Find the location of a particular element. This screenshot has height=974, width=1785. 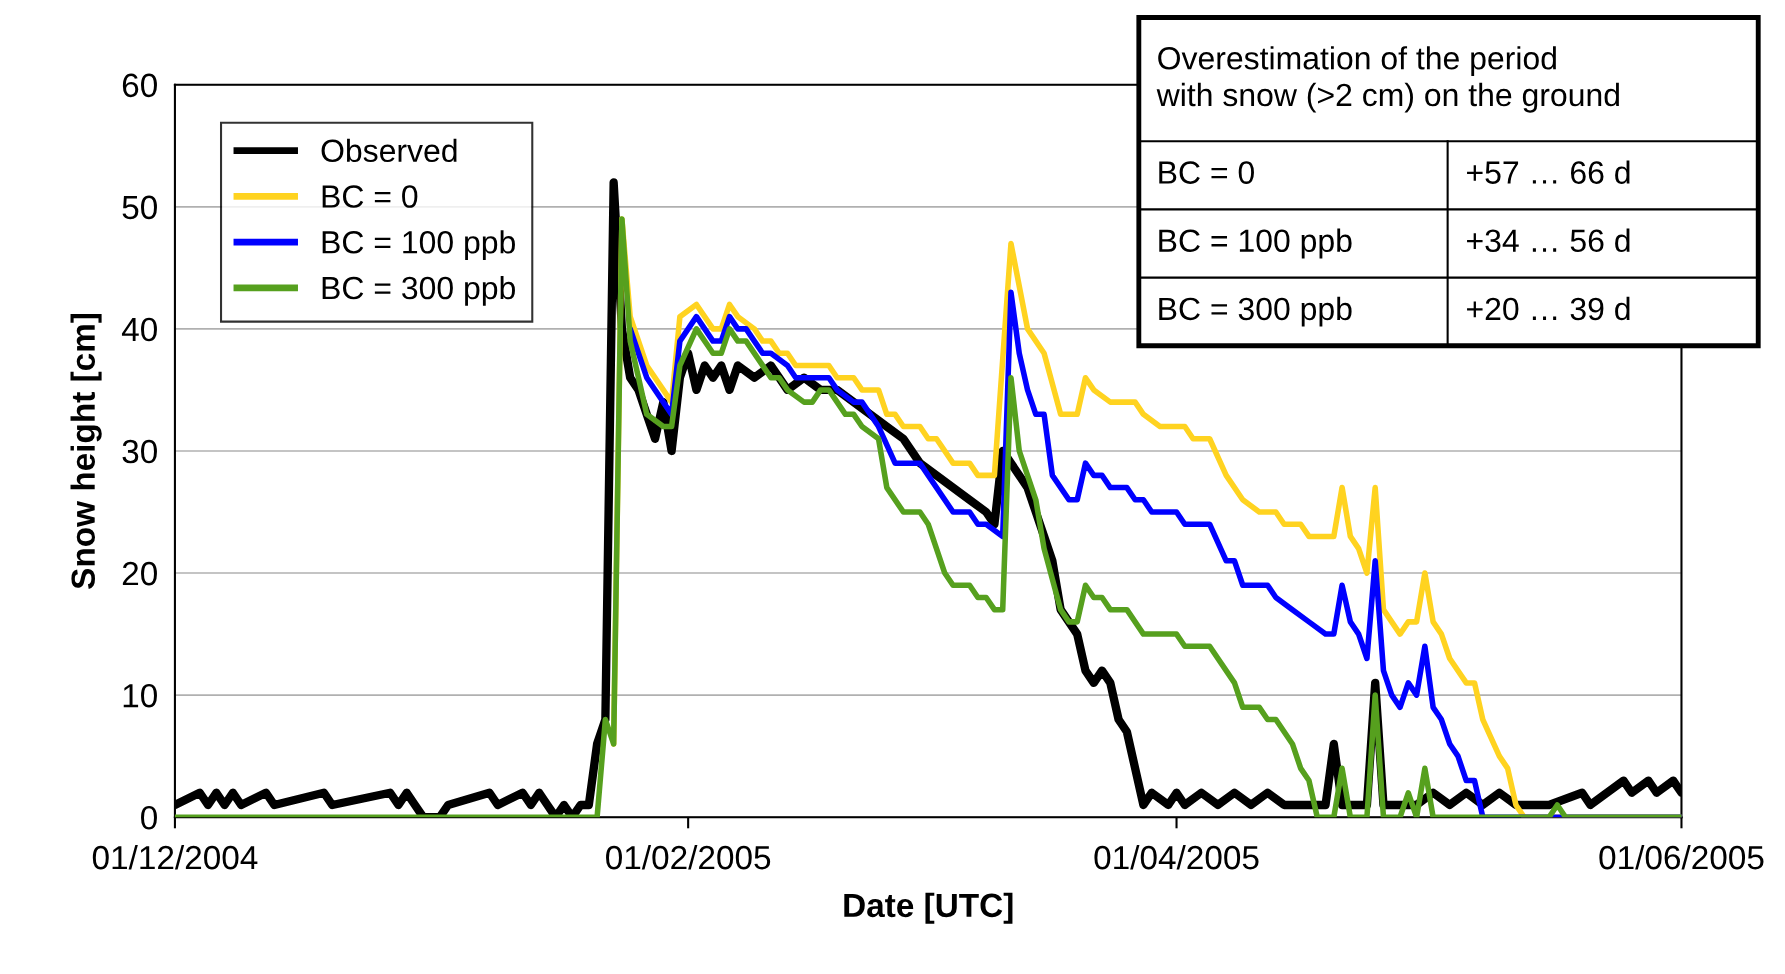

y-axis-title: Snow height [cm] is located at coordinates (86, 451).